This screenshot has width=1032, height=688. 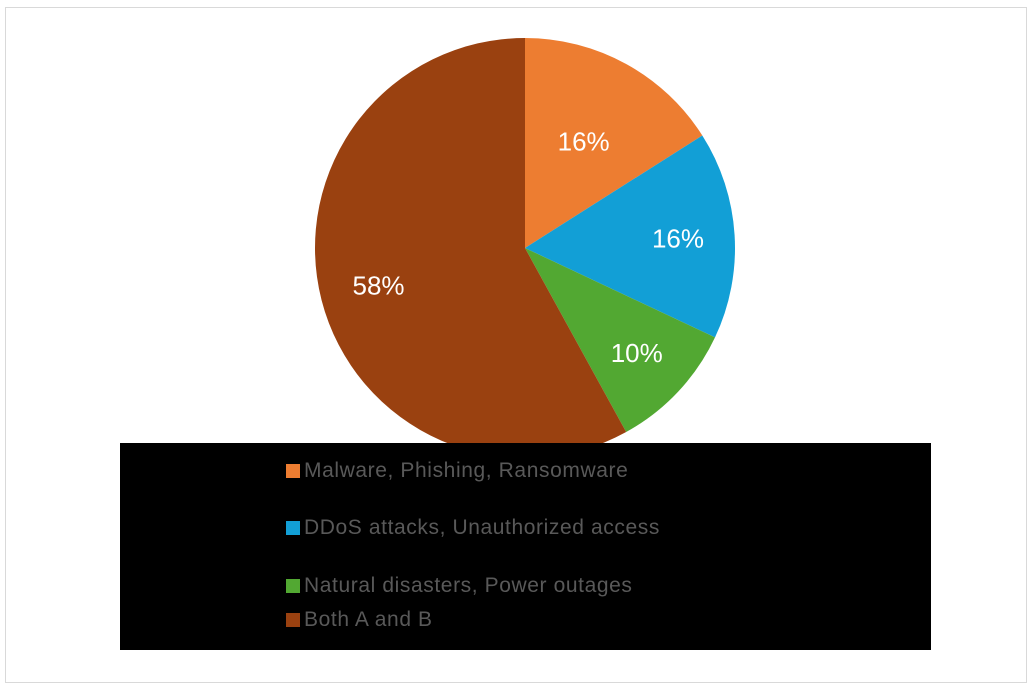 What do you see at coordinates (293, 620) in the screenshot?
I see `legend-swatch-both` at bounding box center [293, 620].